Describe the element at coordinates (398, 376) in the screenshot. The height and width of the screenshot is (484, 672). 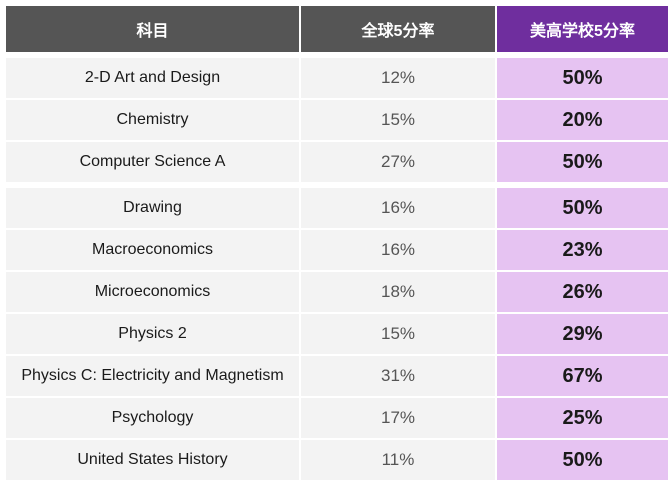
I see `global-rate-cell: 31%` at that location.